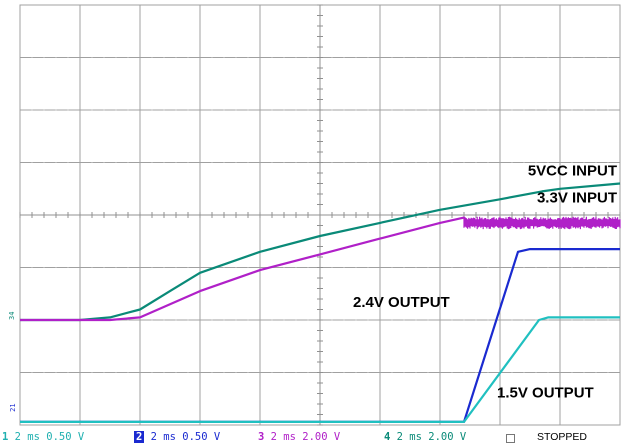  What do you see at coordinates (13, 407) in the screenshot?
I see `ground-marker: 21` at bounding box center [13, 407].